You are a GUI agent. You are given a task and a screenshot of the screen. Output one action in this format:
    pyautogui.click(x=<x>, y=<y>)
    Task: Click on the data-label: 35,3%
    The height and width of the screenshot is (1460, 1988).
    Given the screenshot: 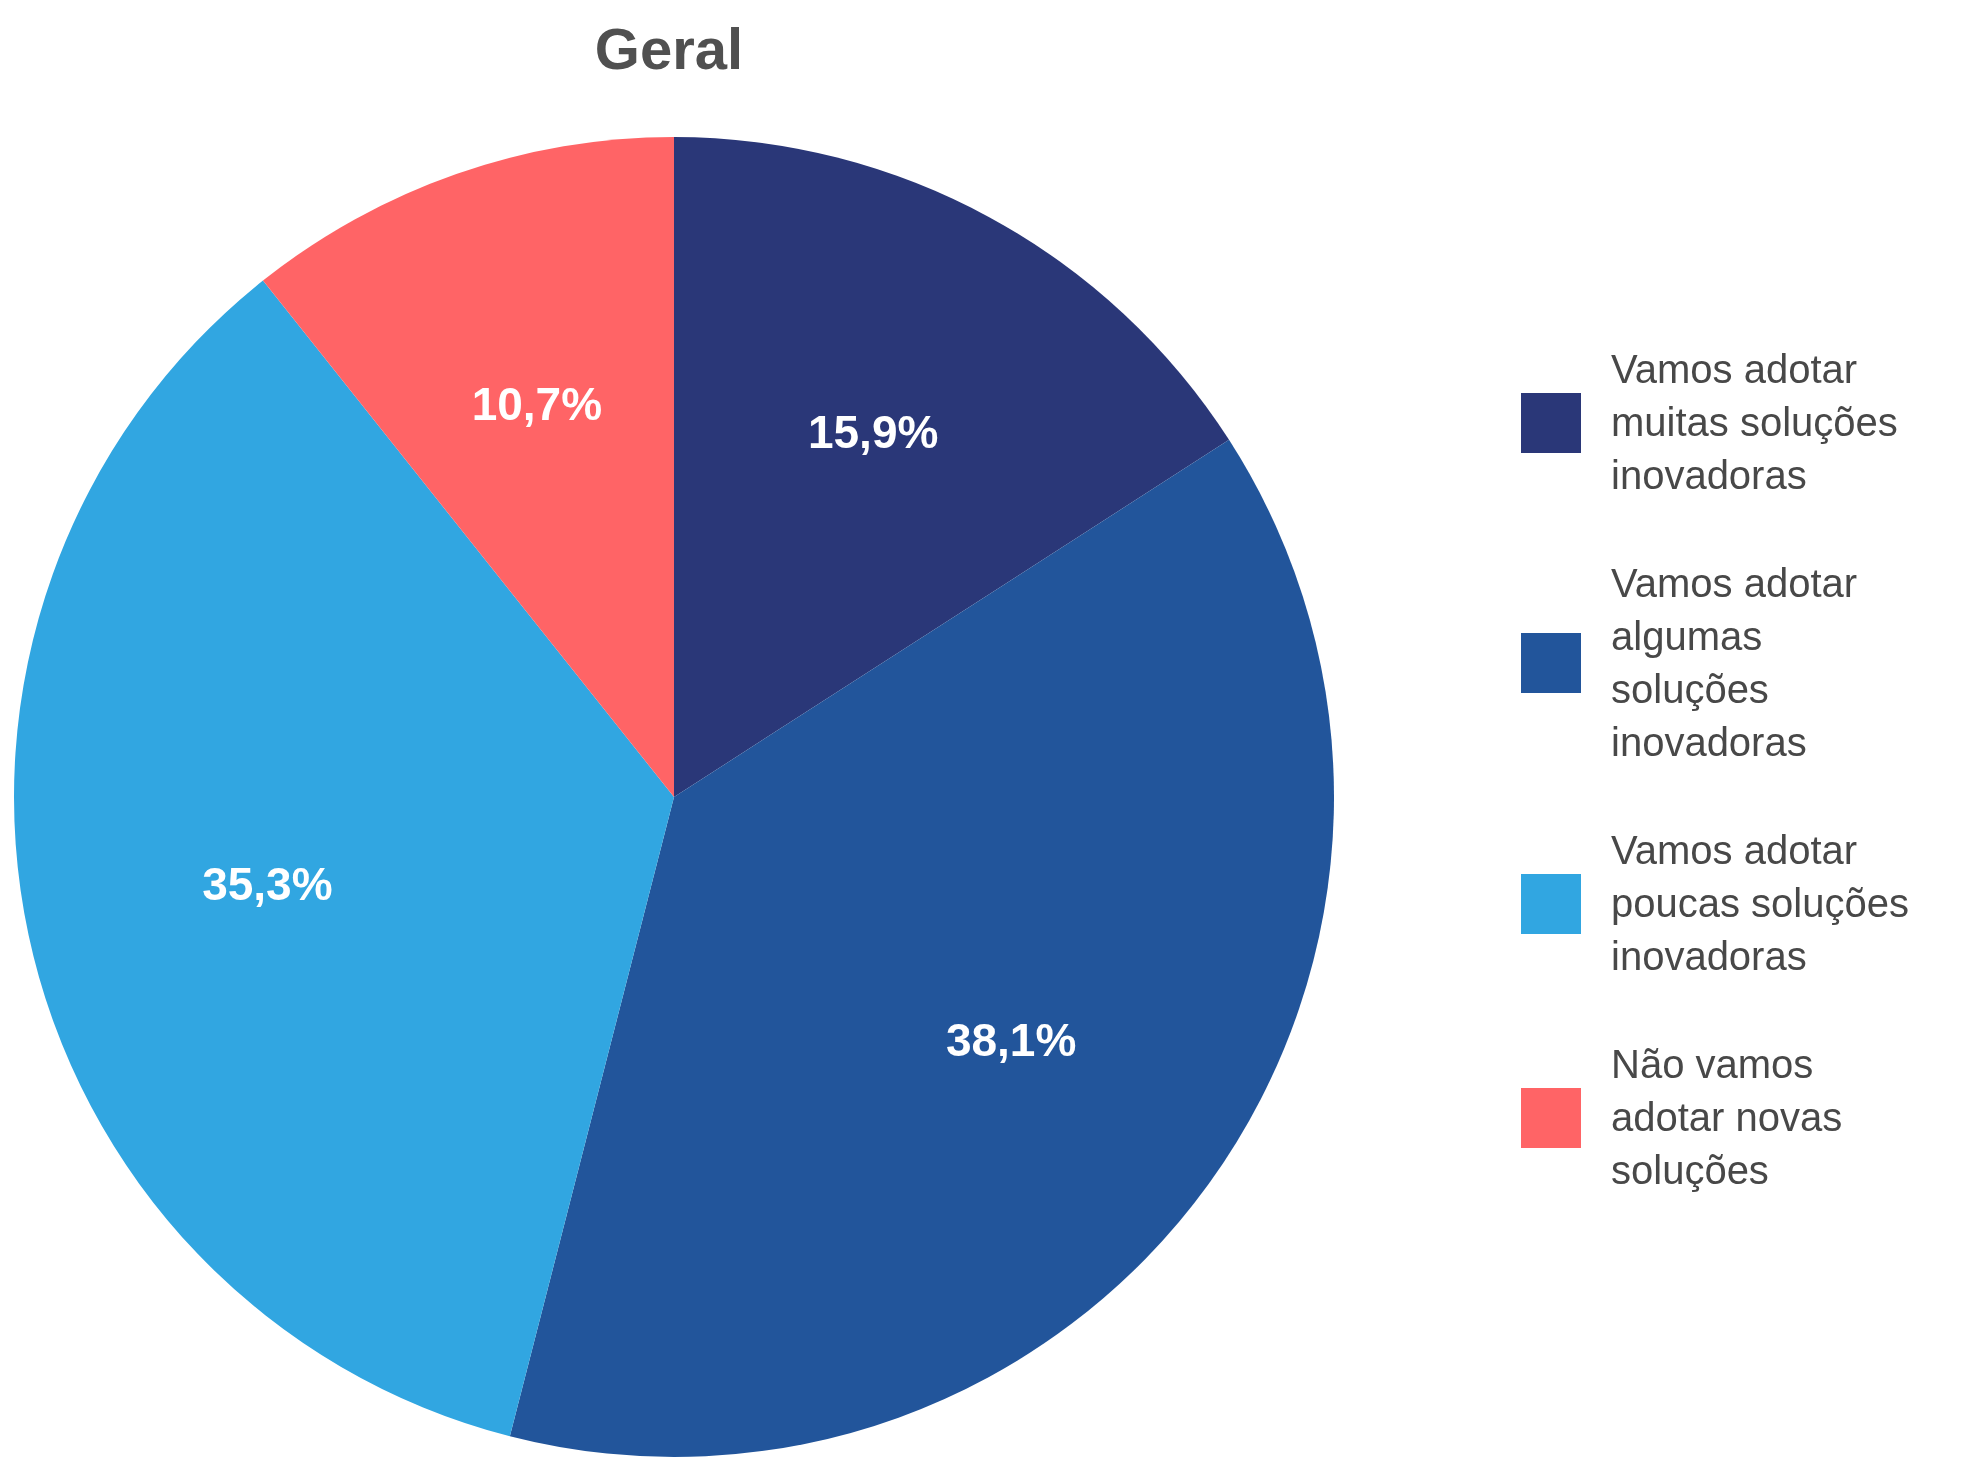 What is the action you would take?
    pyautogui.click(x=267, y=883)
    